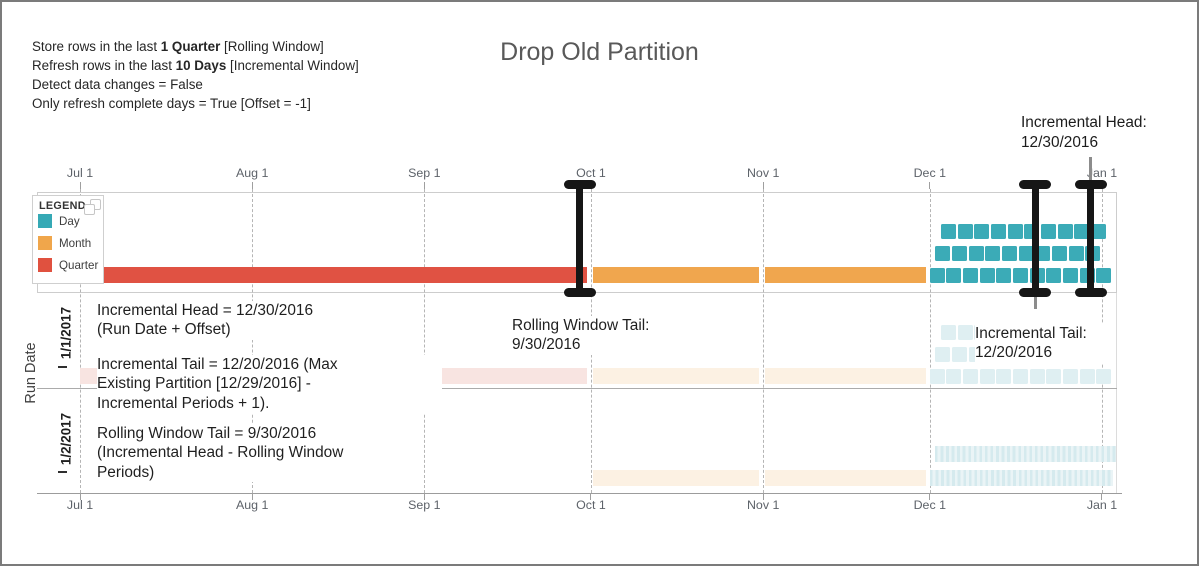 The width and height of the screenshot is (1199, 566). I want to click on incremental-head-pointer, so click(1091, 173).